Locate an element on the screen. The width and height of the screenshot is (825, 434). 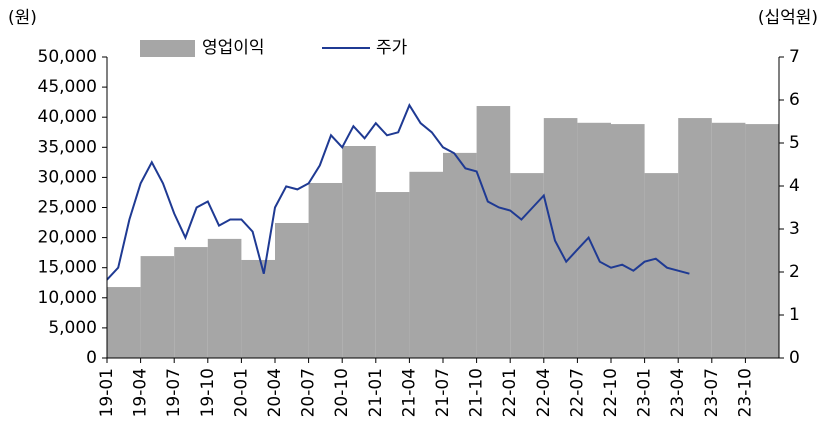
y-tick-label: 30,000 is located at coordinates (67, 177).